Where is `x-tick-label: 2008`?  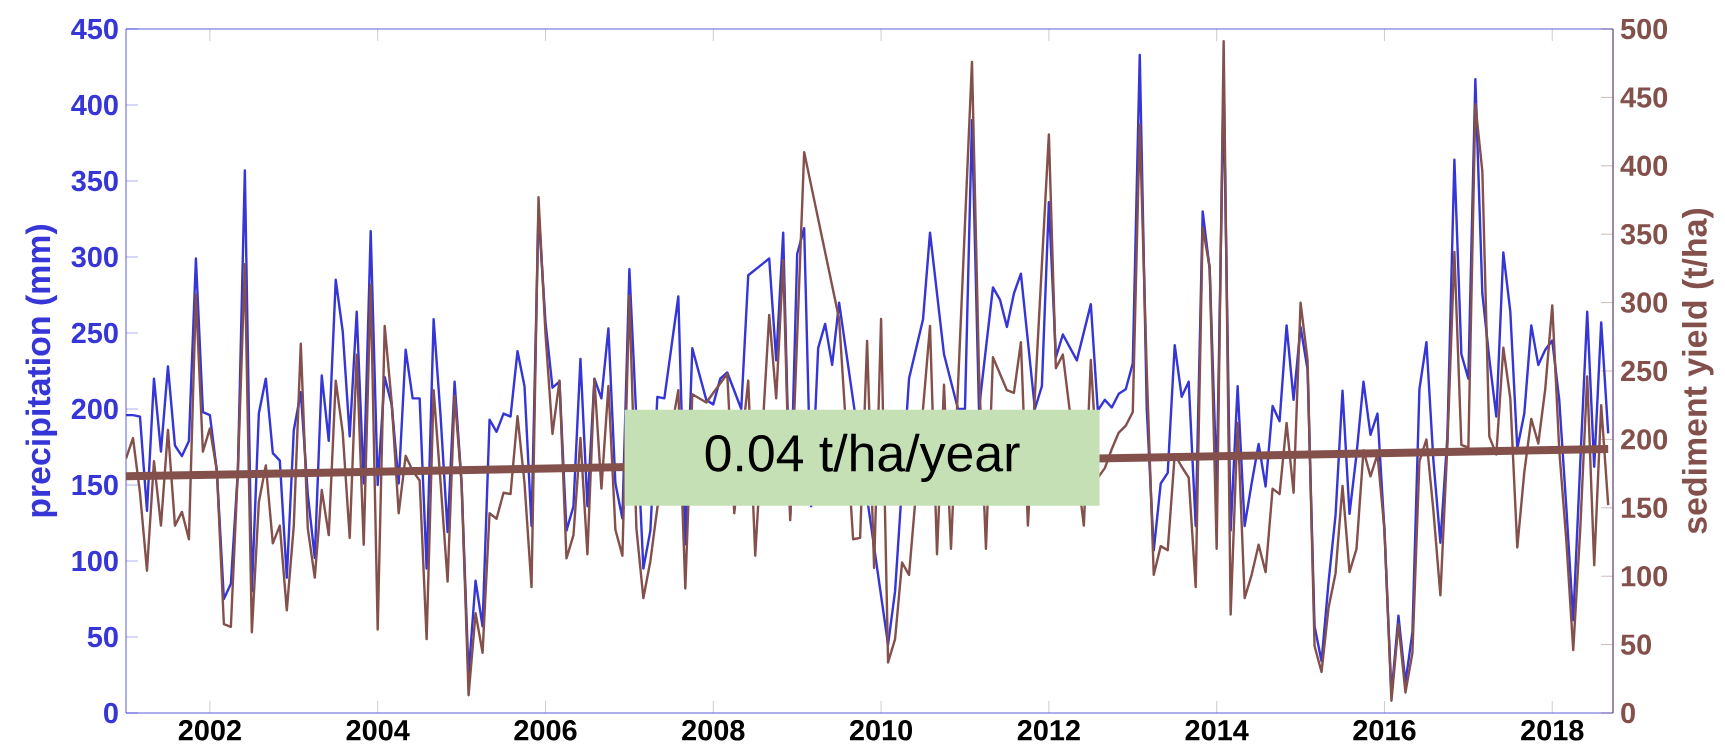 x-tick-label: 2008 is located at coordinates (713, 730).